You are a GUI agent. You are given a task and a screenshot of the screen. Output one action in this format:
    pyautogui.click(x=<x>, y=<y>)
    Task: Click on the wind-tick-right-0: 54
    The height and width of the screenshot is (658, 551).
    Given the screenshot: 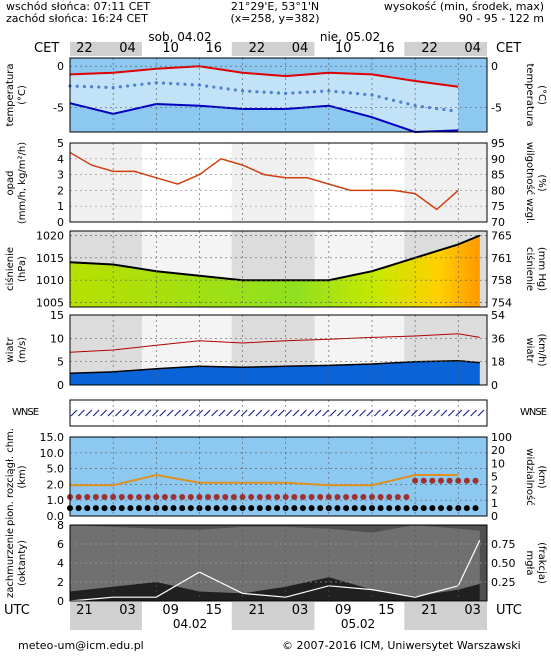 What is the action you would take?
    pyautogui.click(x=498, y=315)
    